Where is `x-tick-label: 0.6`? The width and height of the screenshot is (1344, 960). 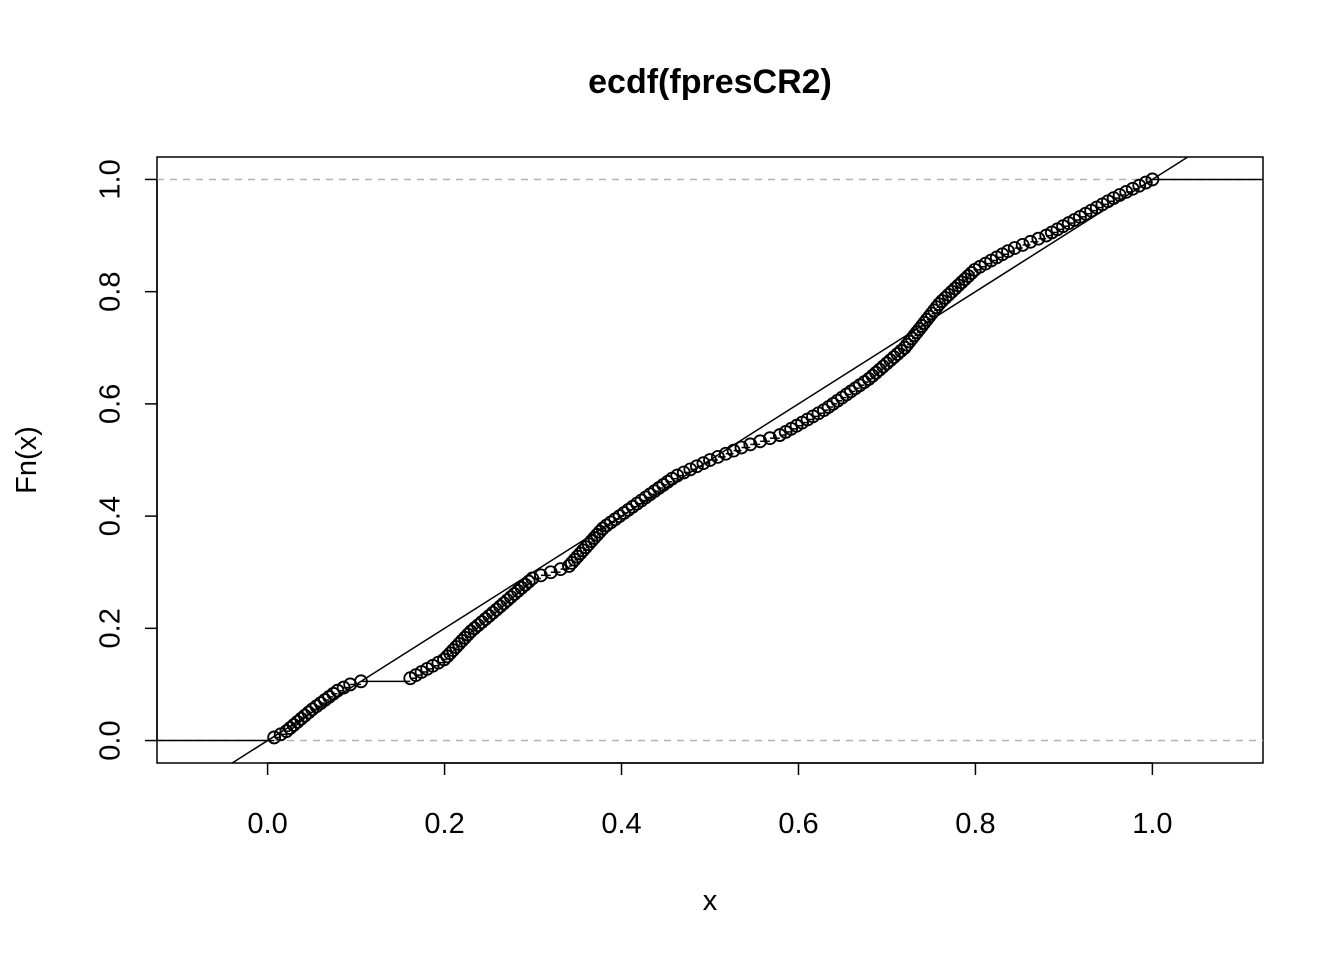
x-tick-label: 0.6 is located at coordinates (798, 824).